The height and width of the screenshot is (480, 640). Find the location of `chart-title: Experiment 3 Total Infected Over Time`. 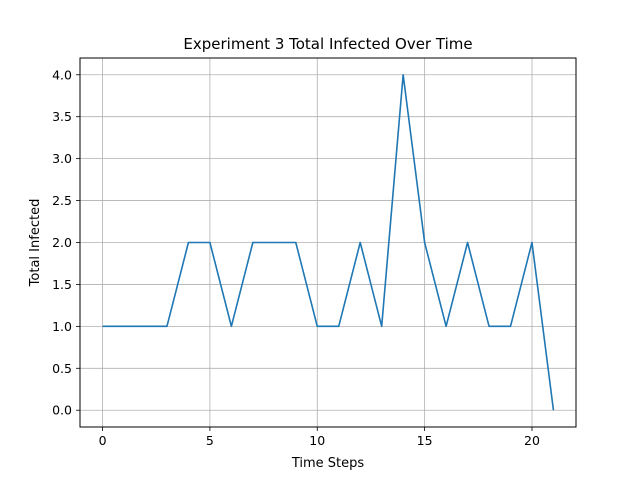

chart-title: Experiment 3 Total Infected Over Time is located at coordinates (327, 44).